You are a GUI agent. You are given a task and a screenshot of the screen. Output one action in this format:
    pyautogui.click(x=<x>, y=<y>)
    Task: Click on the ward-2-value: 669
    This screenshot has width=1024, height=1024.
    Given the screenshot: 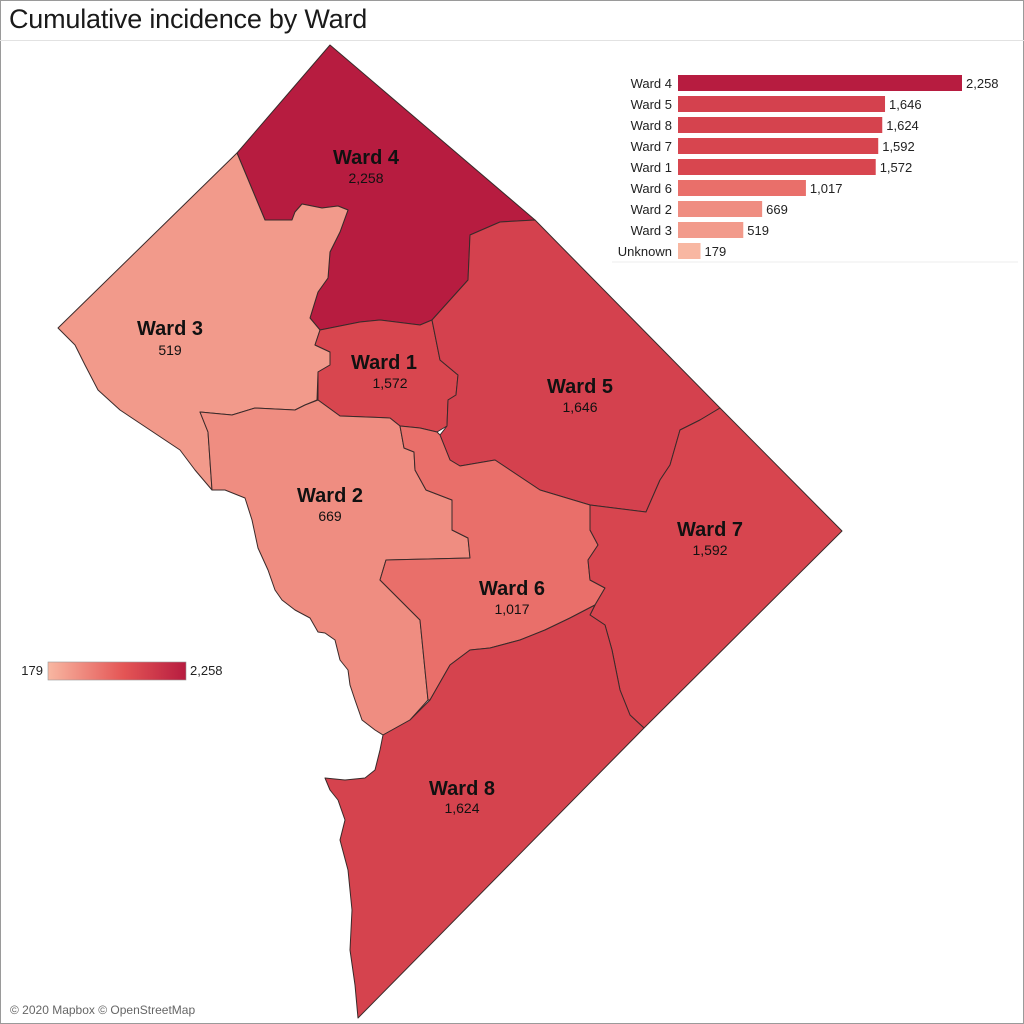 What is the action you would take?
    pyautogui.click(x=330, y=516)
    